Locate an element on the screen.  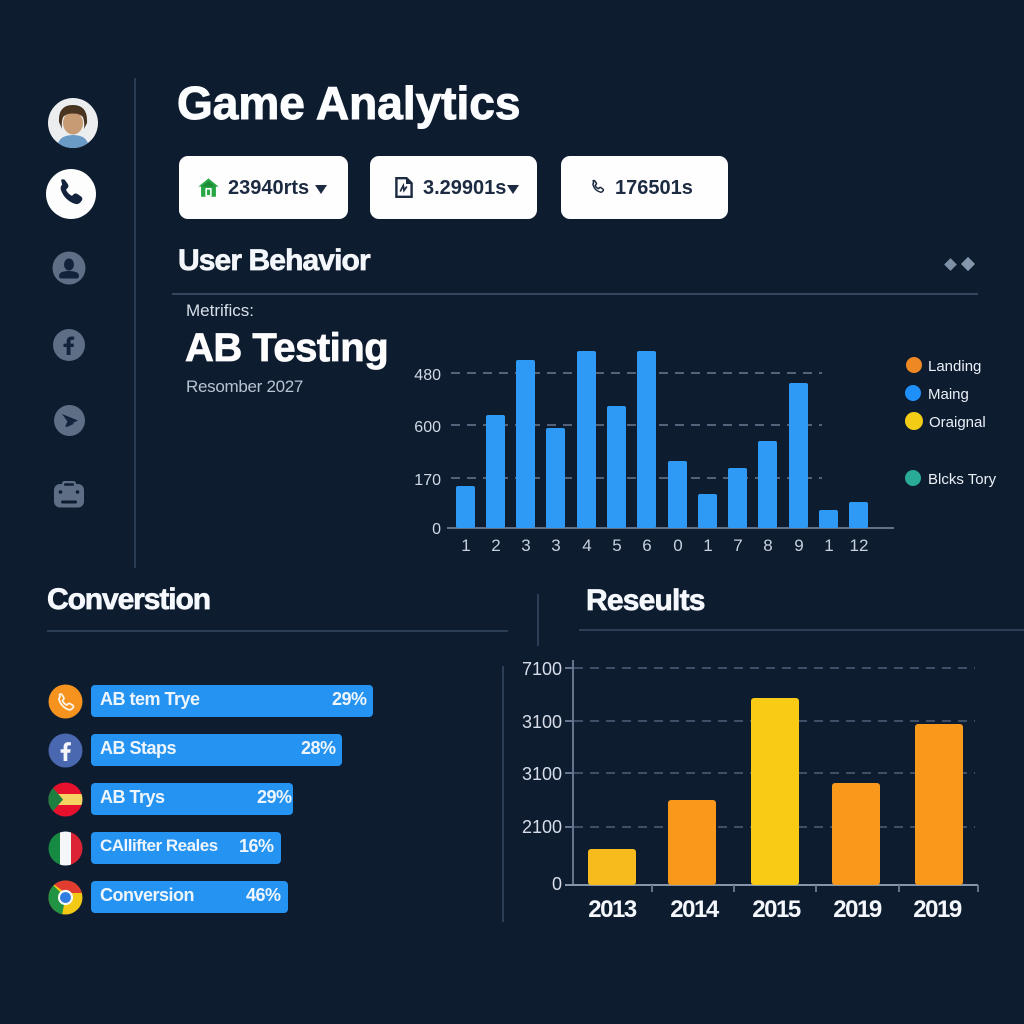
svg-text: Maing is located at coordinates (948, 394).